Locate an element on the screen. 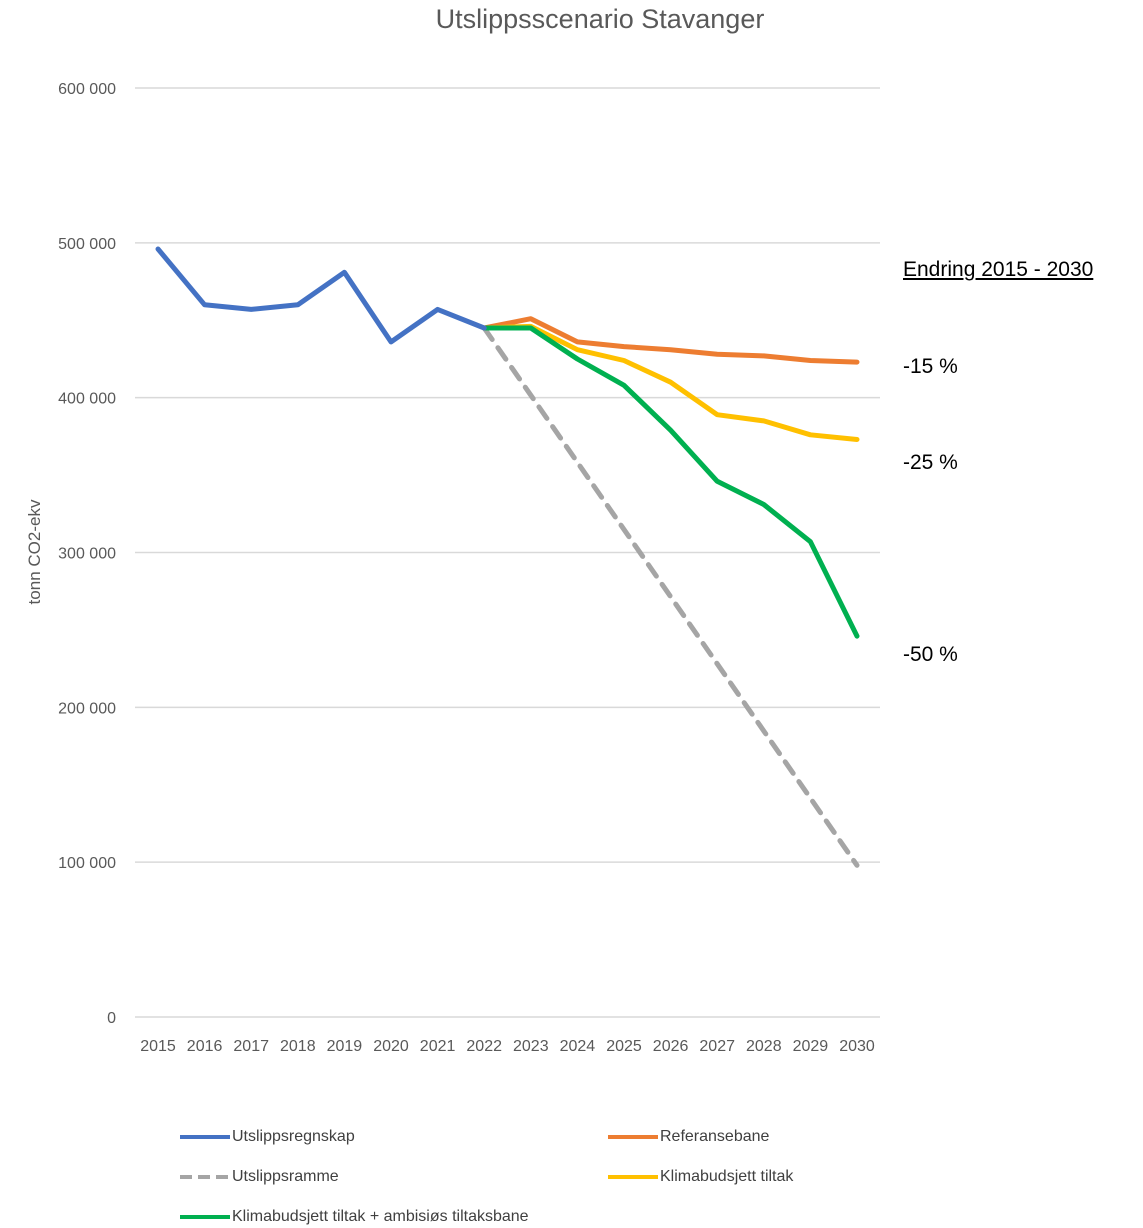 This screenshot has width=1143, height=1228. x-tick-label: 2026 is located at coordinates (671, 1046).